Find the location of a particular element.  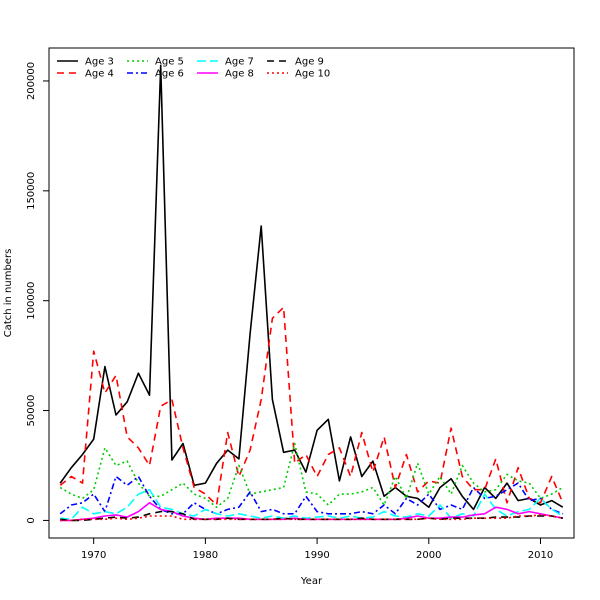

legend-label: Age 10 is located at coordinates (312, 74).